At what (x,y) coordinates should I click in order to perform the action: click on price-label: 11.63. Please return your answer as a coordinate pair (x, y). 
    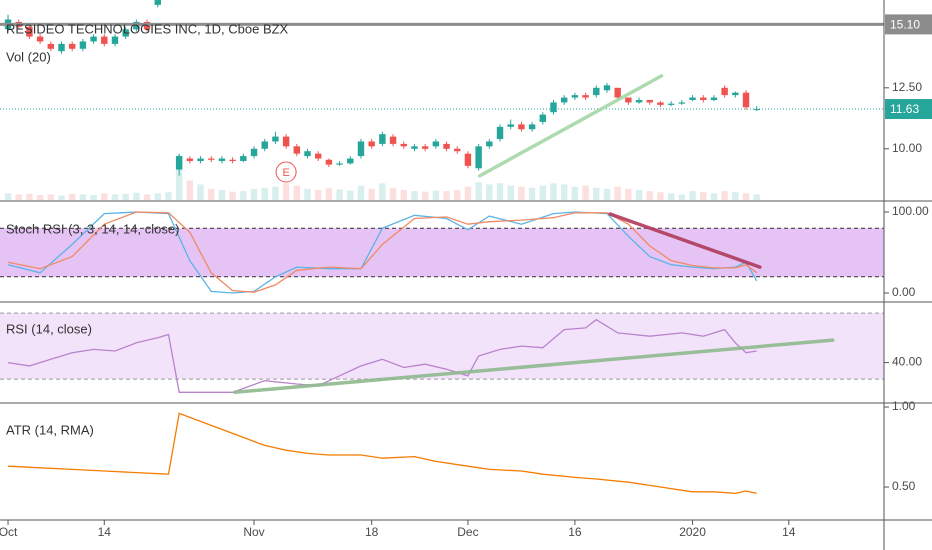
    Looking at the image, I should click on (904, 109).